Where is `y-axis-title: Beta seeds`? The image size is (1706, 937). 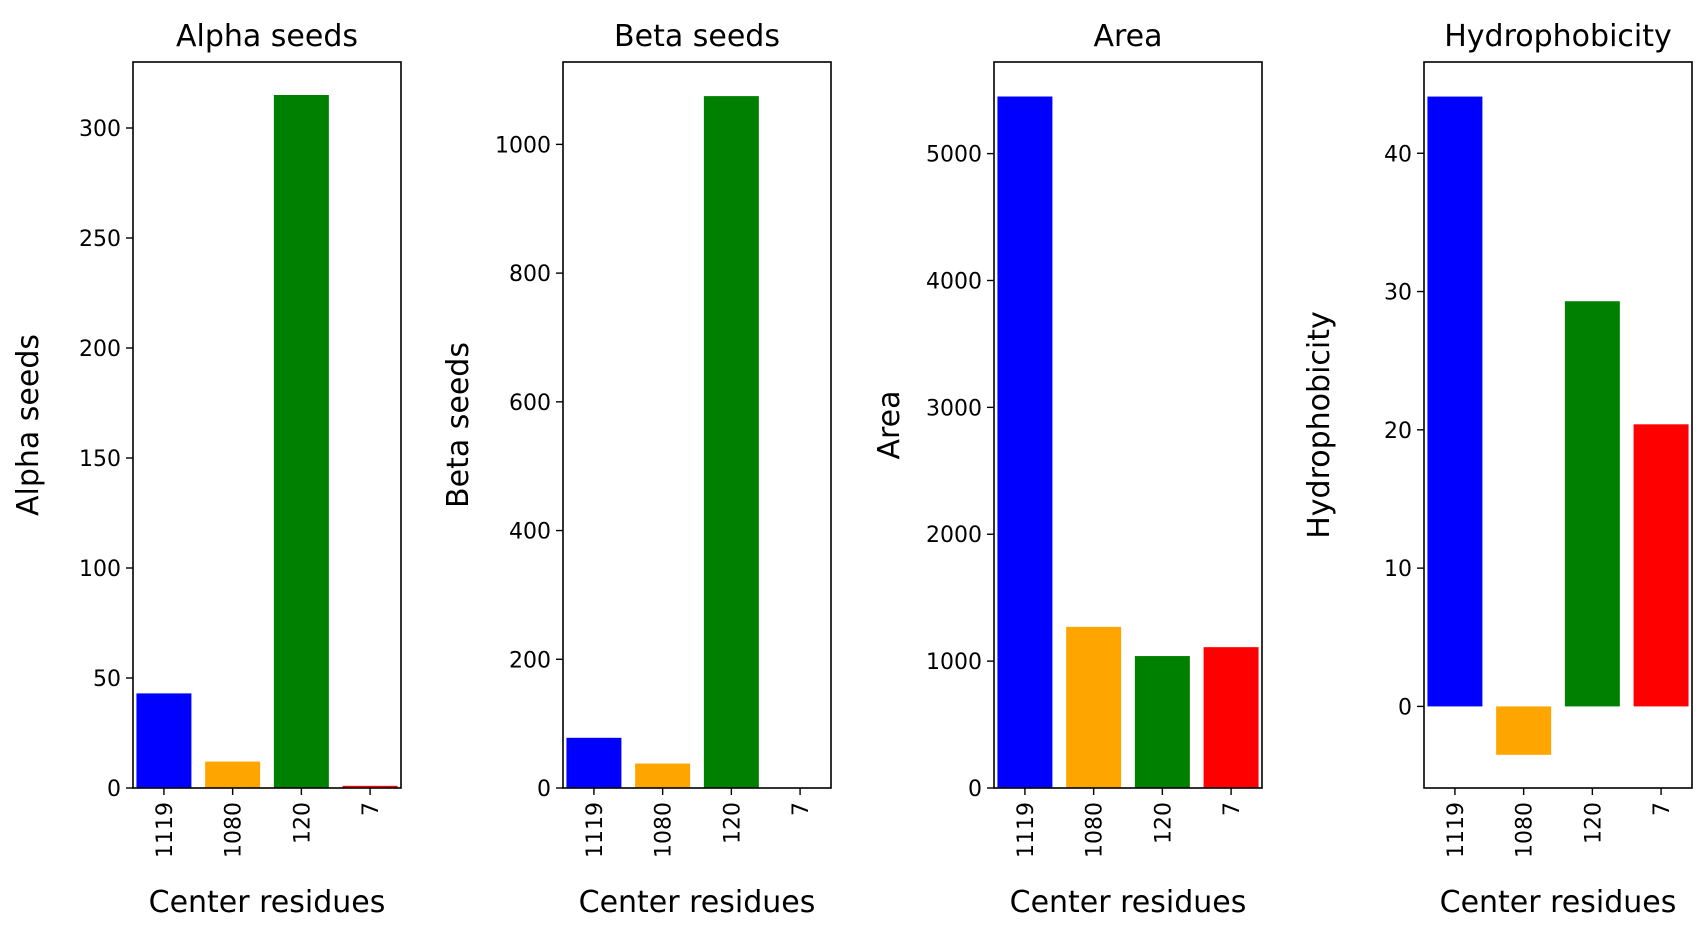
y-axis-title: Beta seeds is located at coordinates (458, 425).